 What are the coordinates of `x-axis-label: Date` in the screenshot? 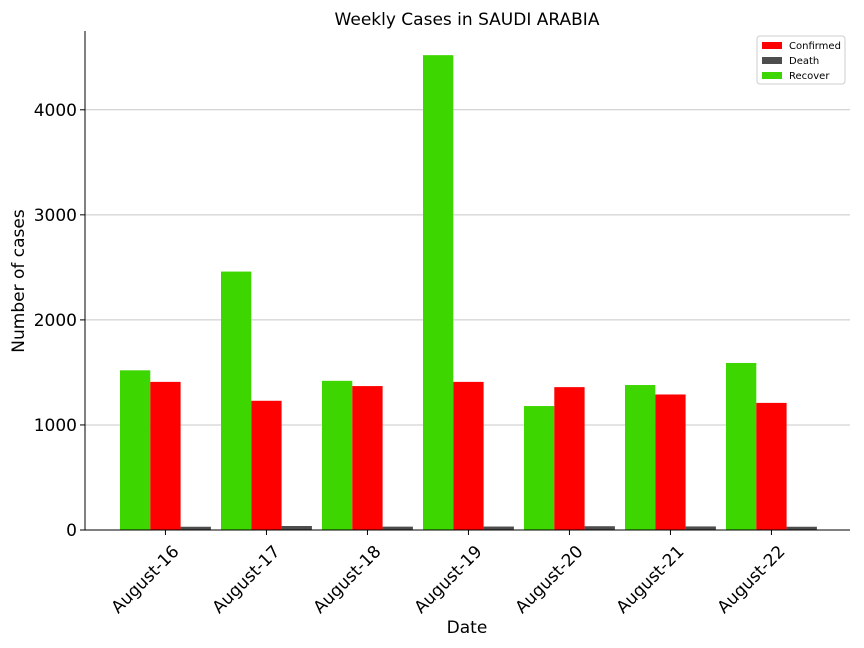 It's located at (467, 628).